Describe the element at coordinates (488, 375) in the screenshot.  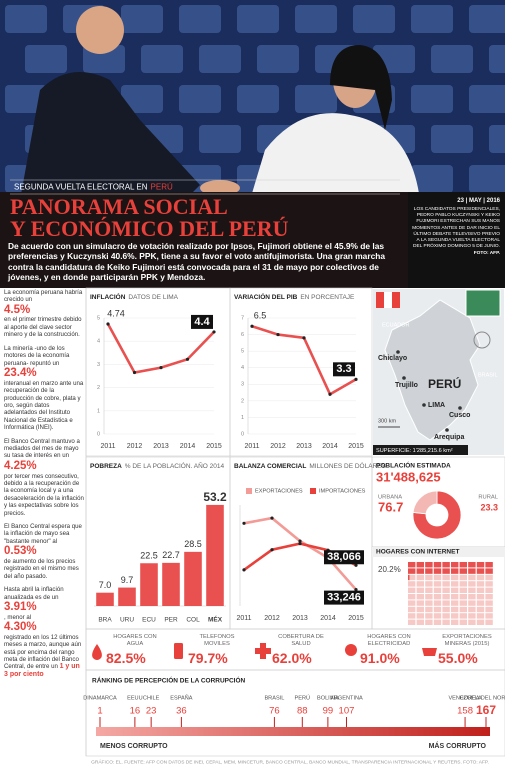
I see `neighbor-label: BRASIL` at that location.